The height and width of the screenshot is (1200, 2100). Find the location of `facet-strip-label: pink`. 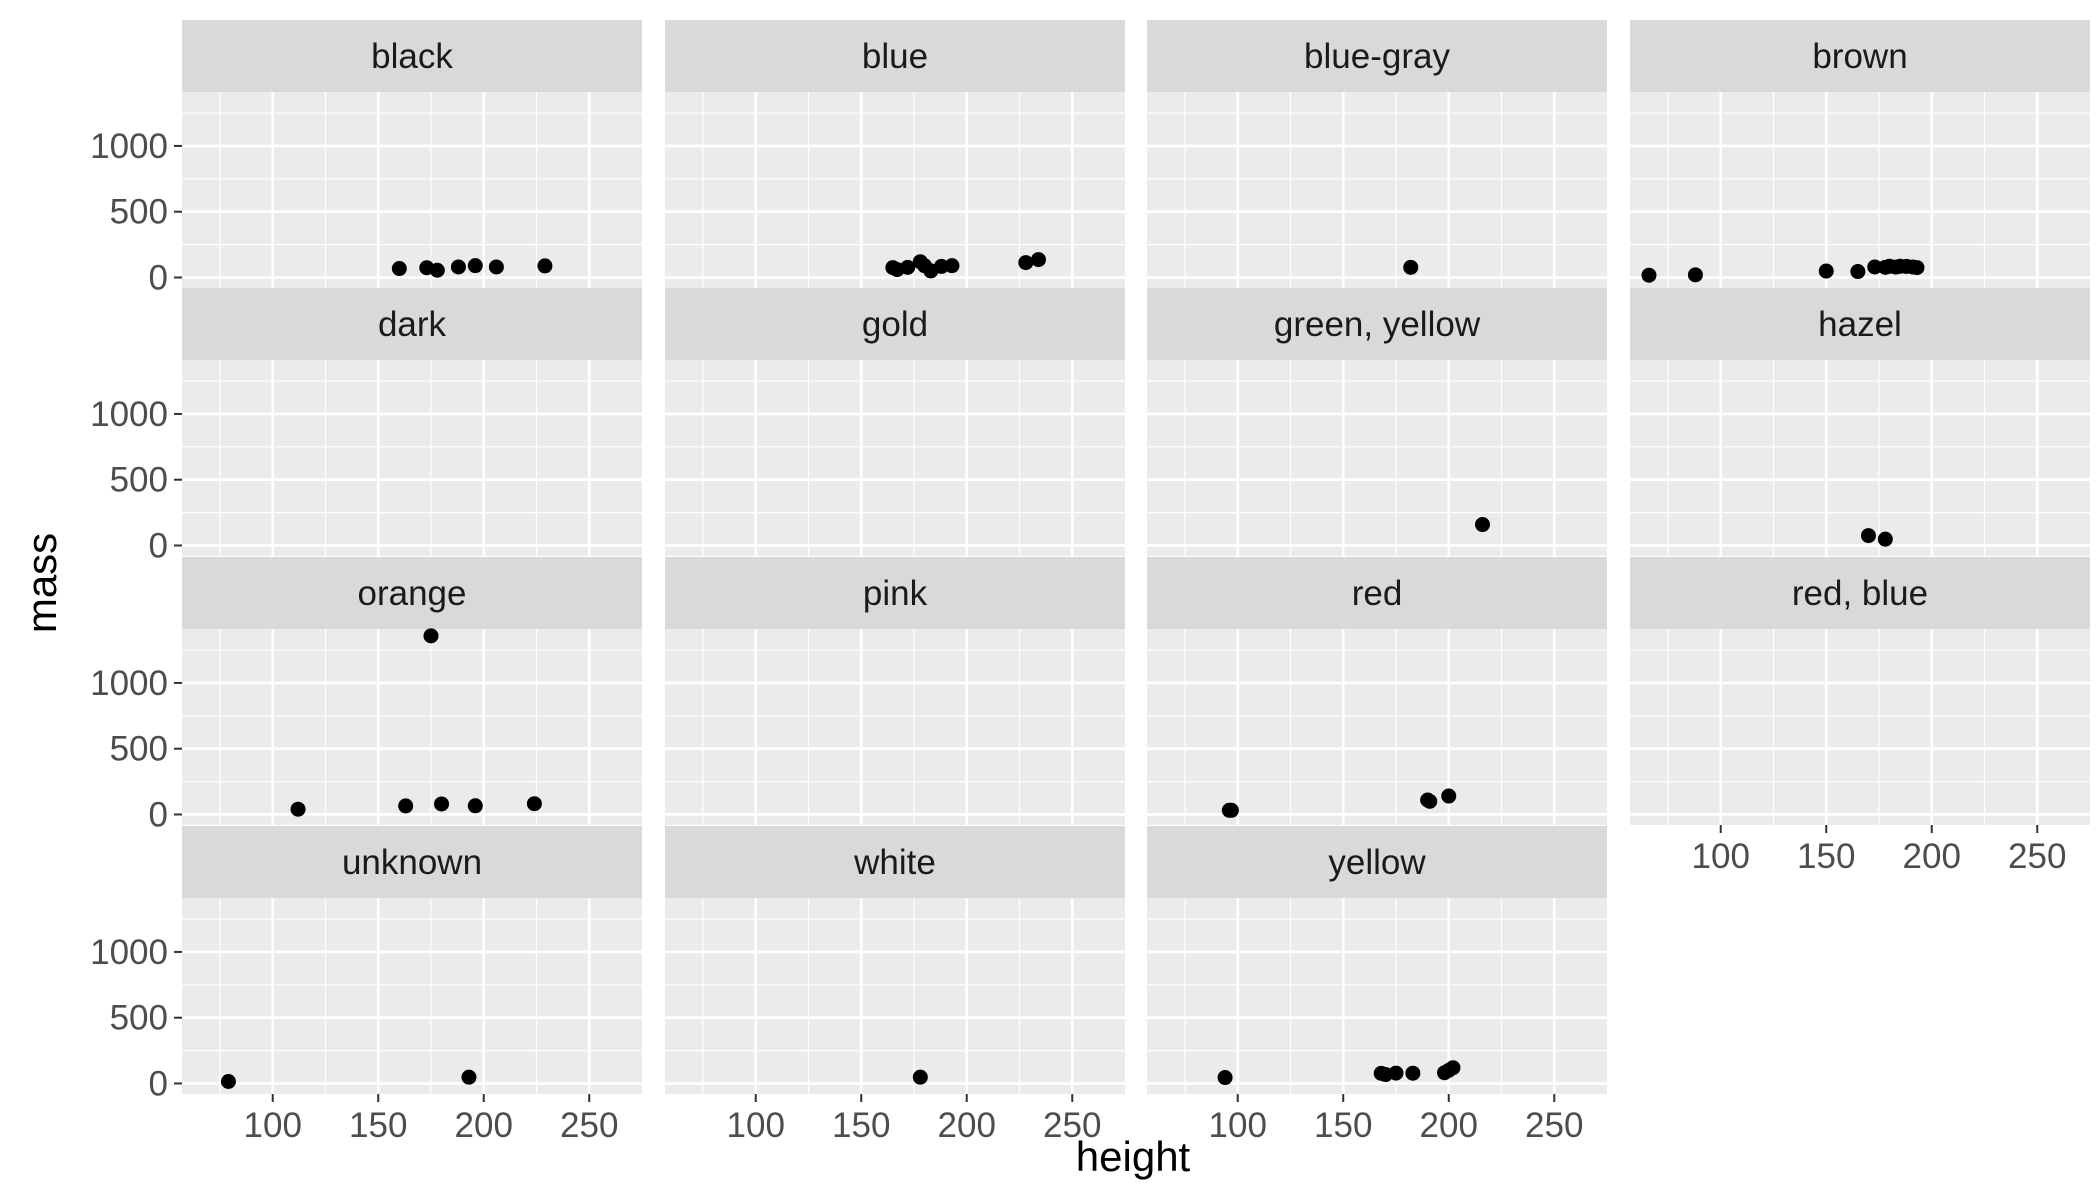

facet-strip-label: pink is located at coordinates (895, 593).